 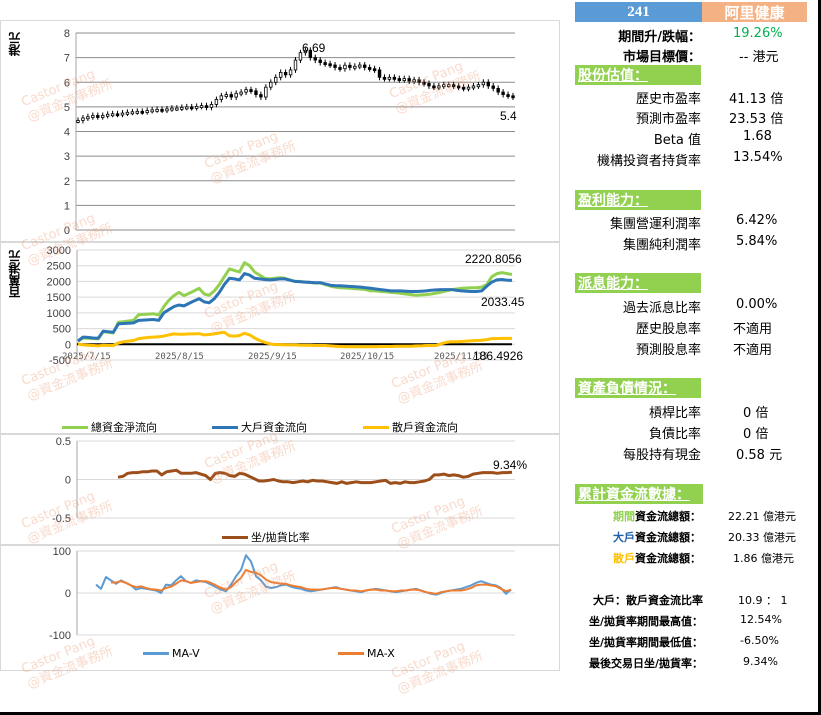 What do you see at coordinates (493, 259) in the screenshot?
I see `svg-text: 2220.8056` at bounding box center [493, 259].